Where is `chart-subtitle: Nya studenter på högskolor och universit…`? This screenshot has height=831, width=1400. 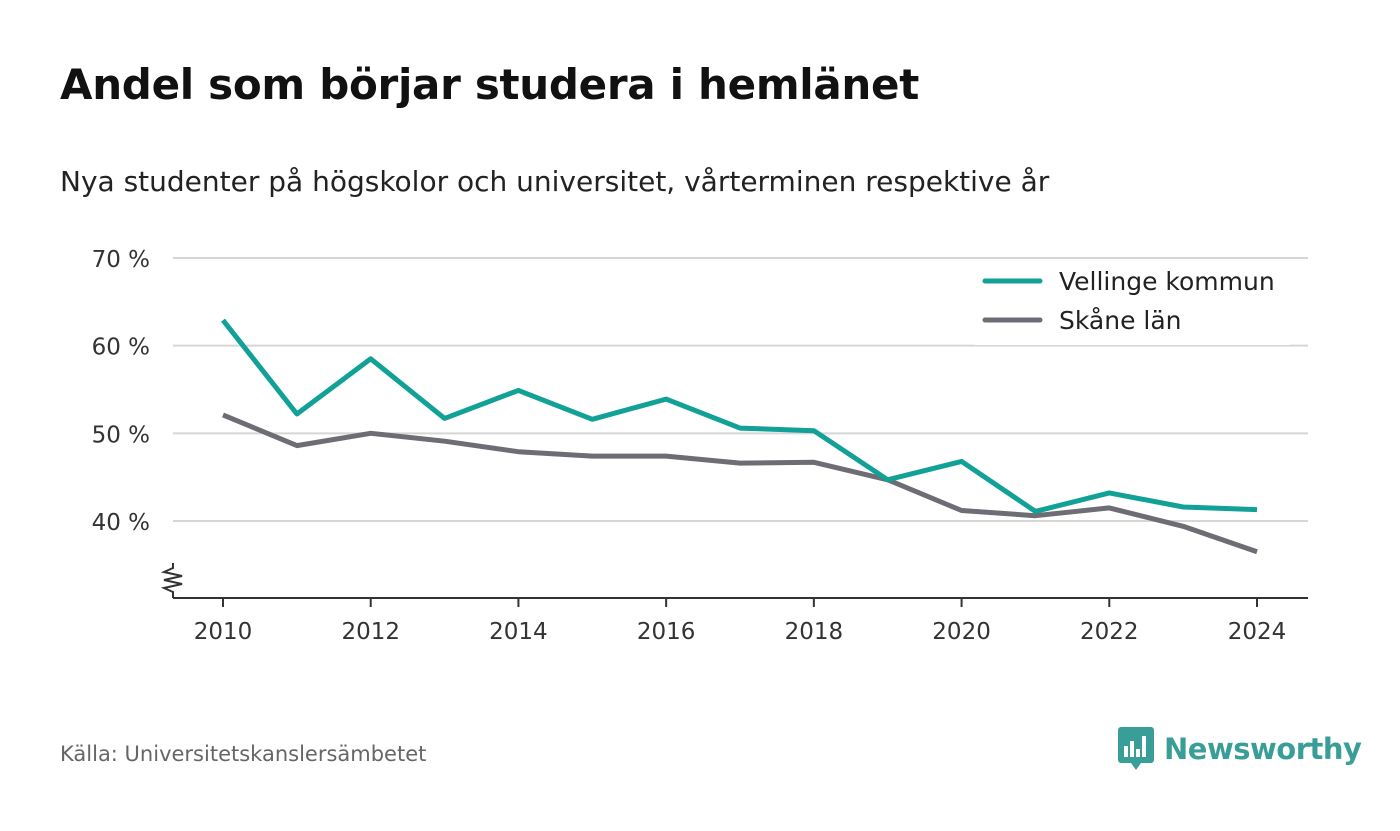
chart-subtitle: Nya studenter på högskolor och universit… is located at coordinates (555, 181).